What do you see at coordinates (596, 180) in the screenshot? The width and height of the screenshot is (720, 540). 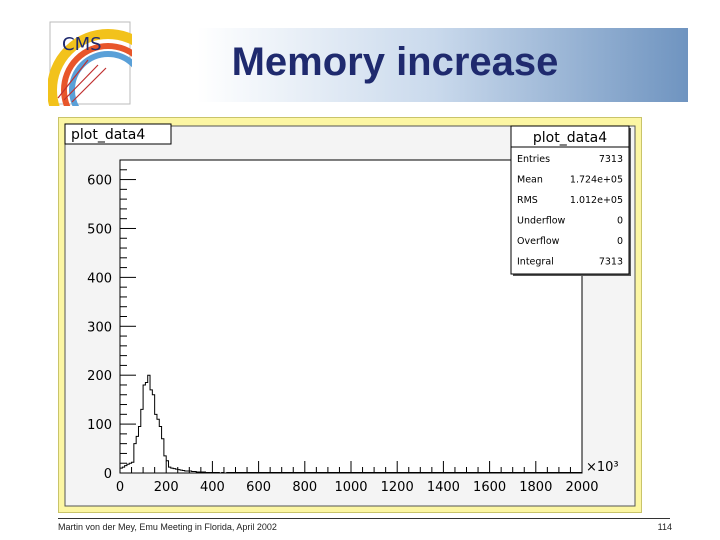 I see `stats-value: 1.724e+05` at bounding box center [596, 180].